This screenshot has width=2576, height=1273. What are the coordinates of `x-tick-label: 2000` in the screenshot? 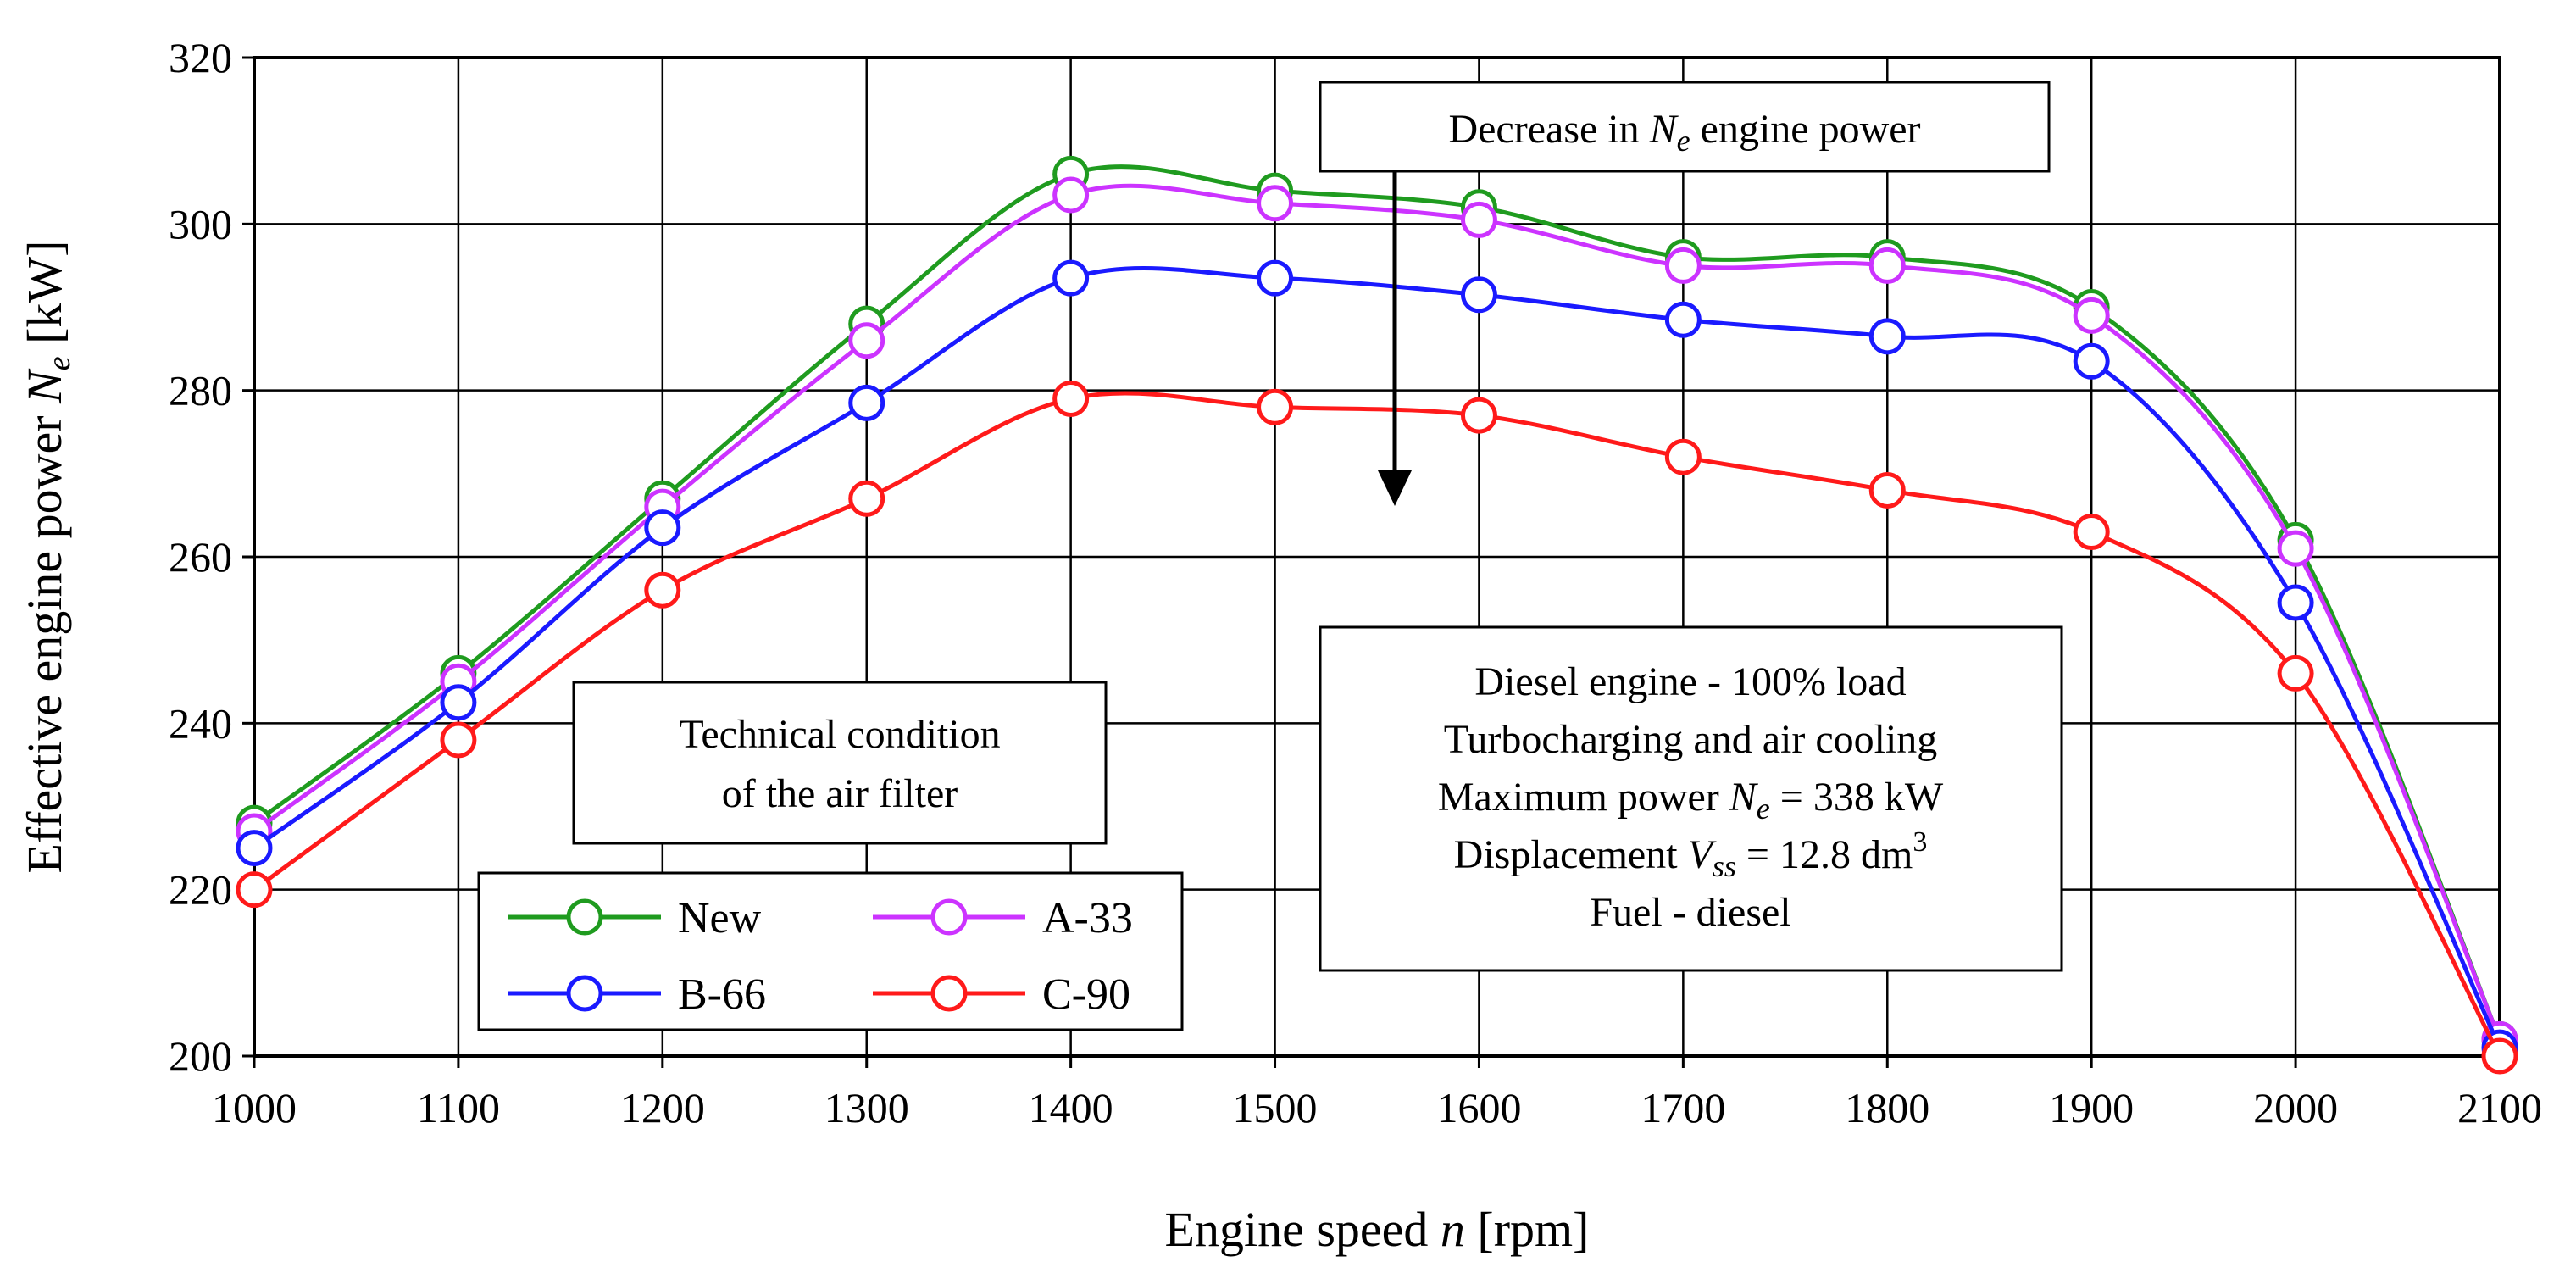 It's located at (2295, 1107).